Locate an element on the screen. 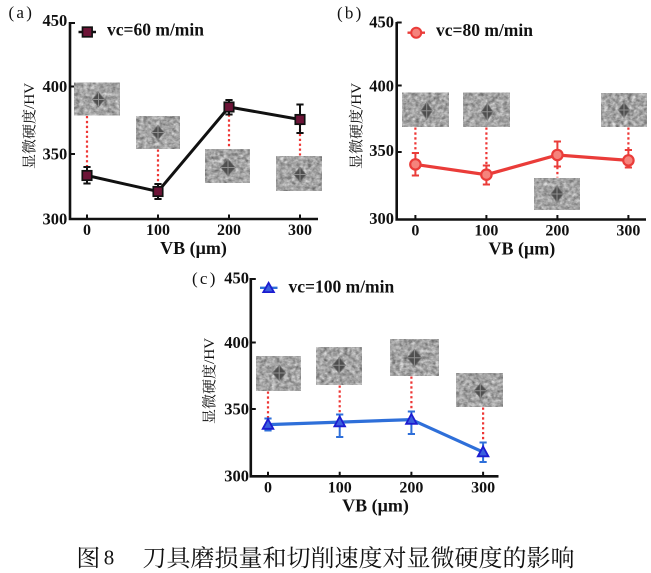  svg-text: ( c ) is located at coordinates (203, 278).